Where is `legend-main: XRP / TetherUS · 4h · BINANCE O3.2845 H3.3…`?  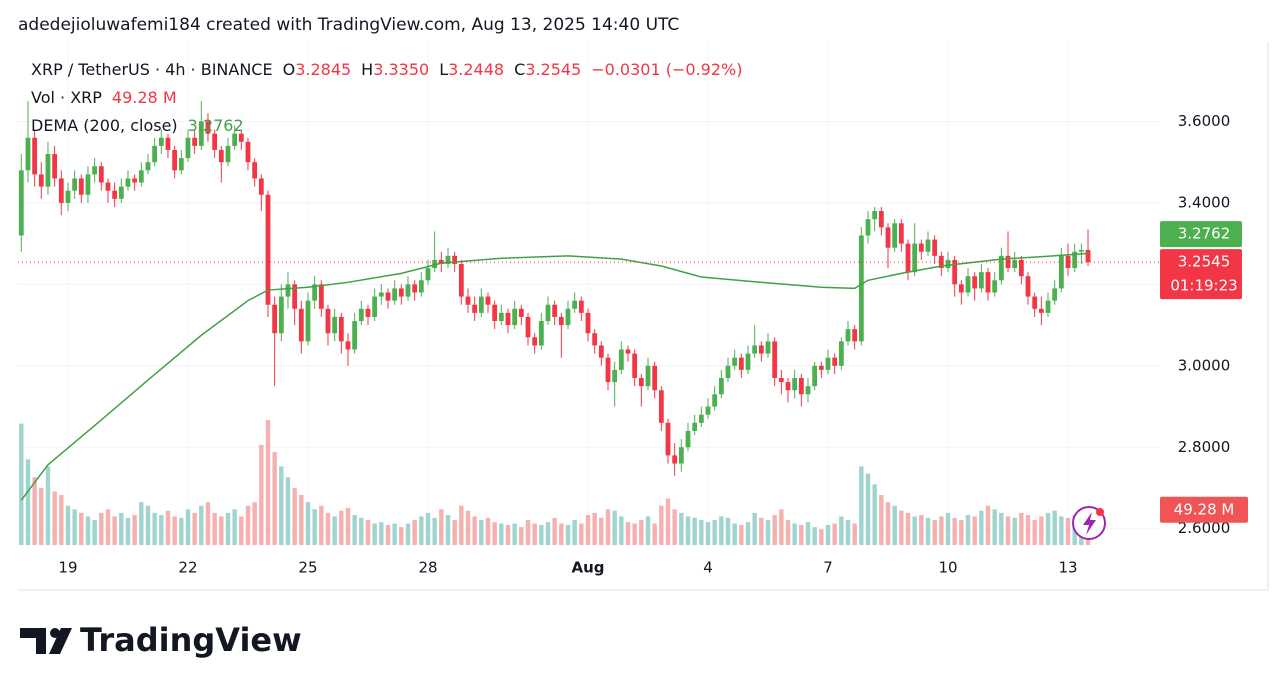
legend-main: XRP / TetherUS · 4h · BINANCE O3.2845 H3.3… is located at coordinates (386, 69).